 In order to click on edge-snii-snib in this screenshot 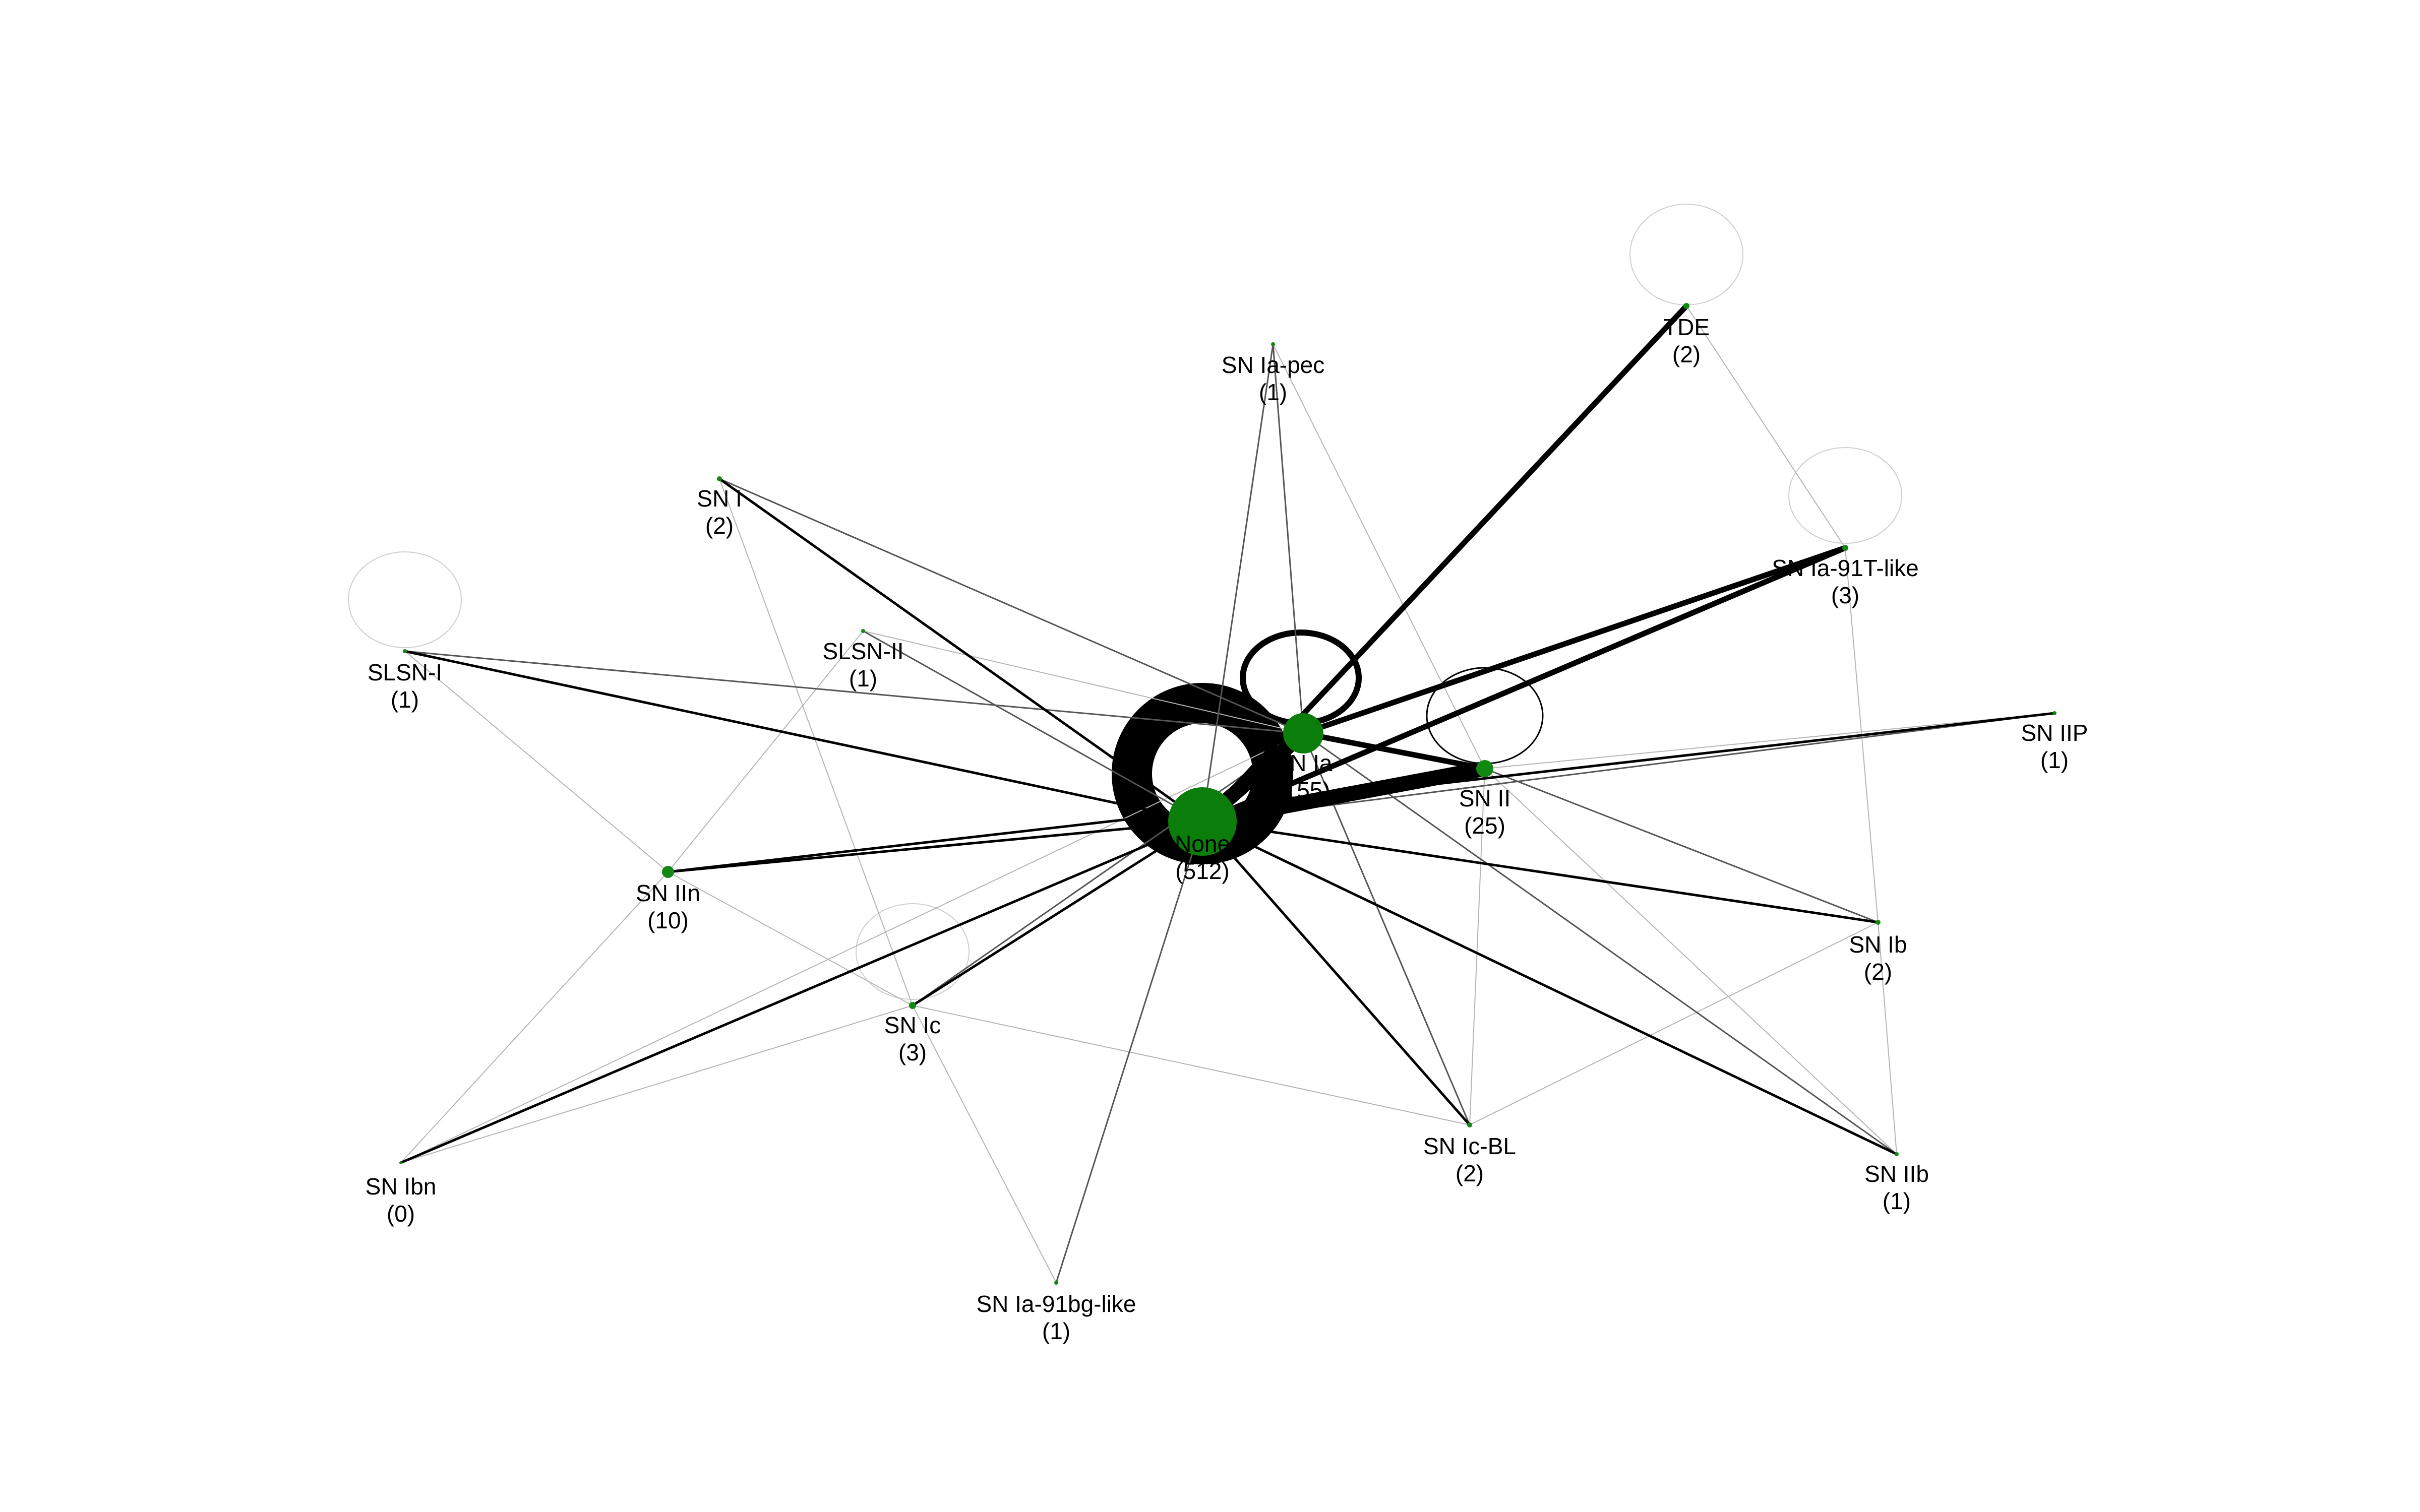, I will do `click(1681, 845)`.